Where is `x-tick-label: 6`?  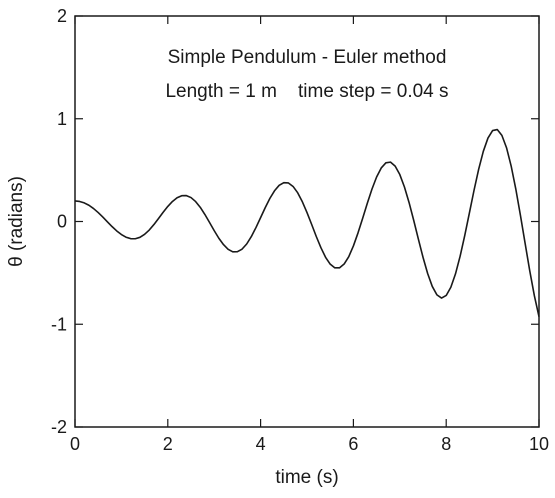
x-tick-label: 6 is located at coordinates (353, 444).